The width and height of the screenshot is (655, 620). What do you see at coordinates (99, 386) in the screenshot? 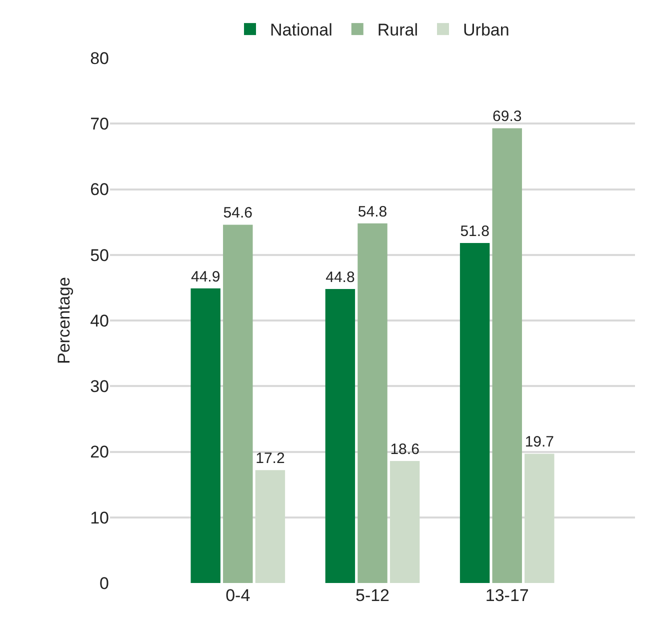
I see `y-tick-label: 30` at bounding box center [99, 386].